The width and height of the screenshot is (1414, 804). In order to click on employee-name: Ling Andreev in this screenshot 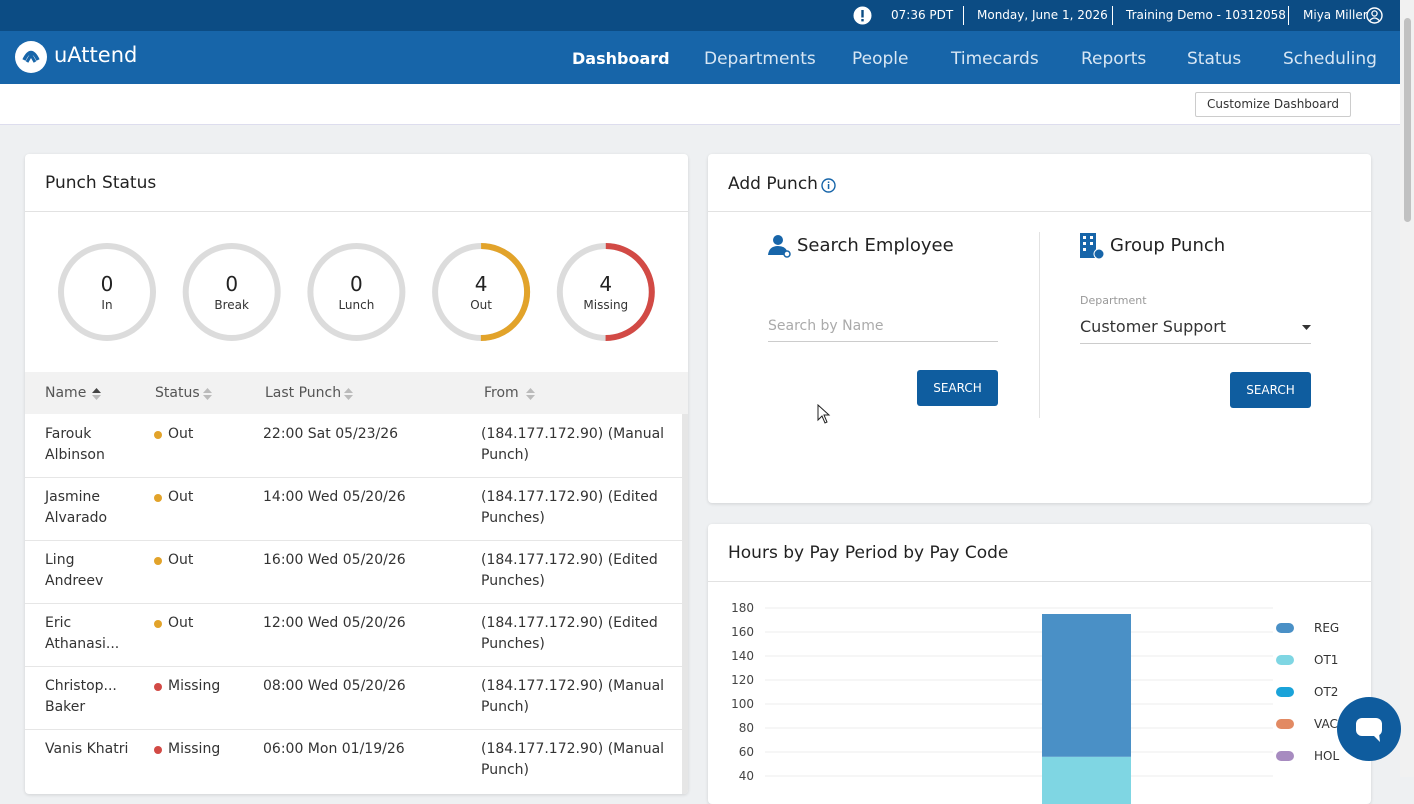, I will do `click(74, 570)`.